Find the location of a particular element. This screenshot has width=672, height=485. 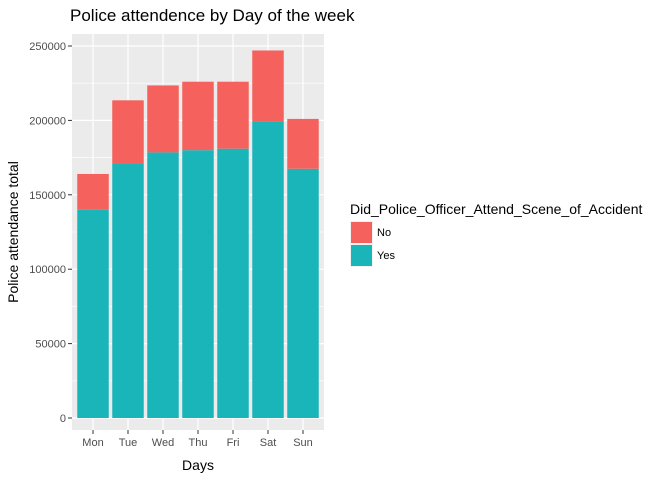

bar-fri-yes is located at coordinates (233, 283).